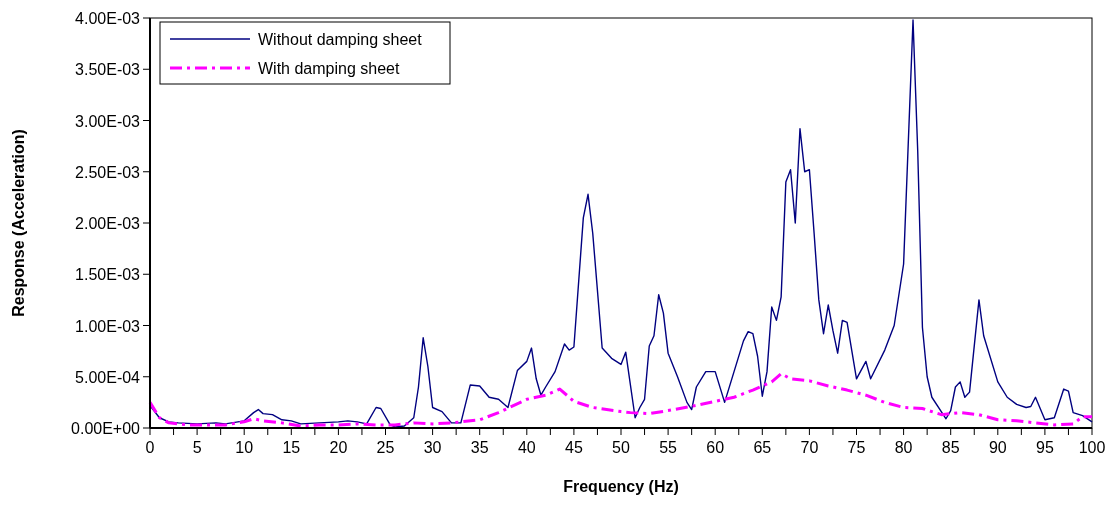 Image resolution: width=1108 pixels, height=510 pixels. What do you see at coordinates (106, 428) in the screenshot?
I see `y-tick-label: 0.00E+00` at bounding box center [106, 428].